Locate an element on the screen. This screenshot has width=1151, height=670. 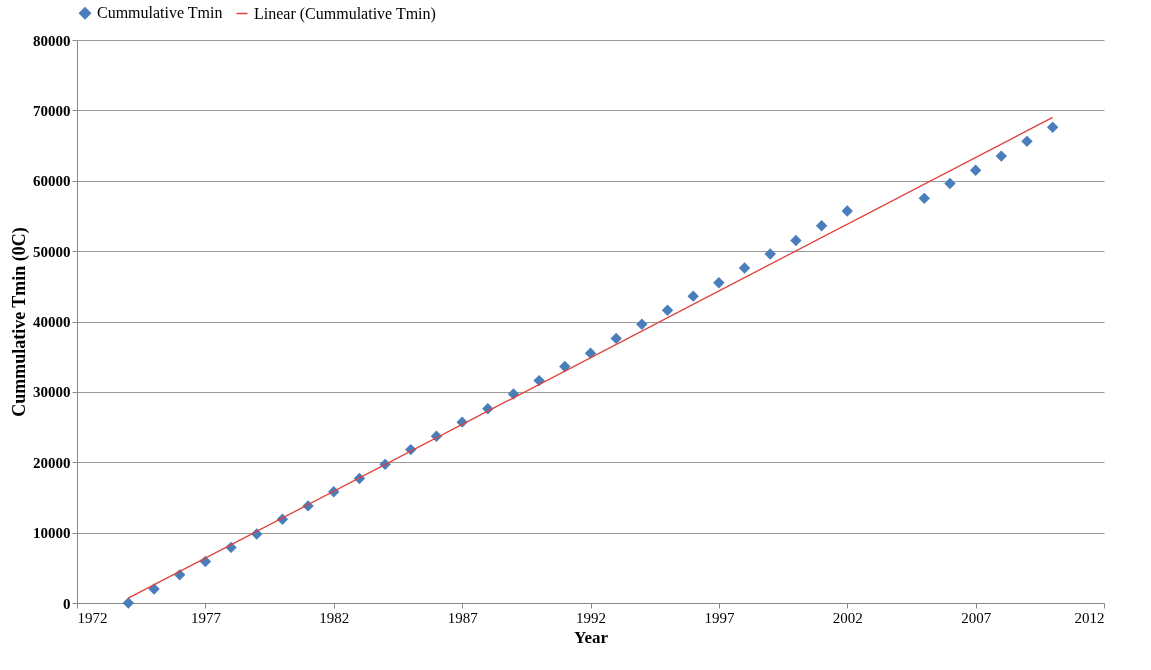
legend-label: Cummulative Tmin is located at coordinates (160, 13).